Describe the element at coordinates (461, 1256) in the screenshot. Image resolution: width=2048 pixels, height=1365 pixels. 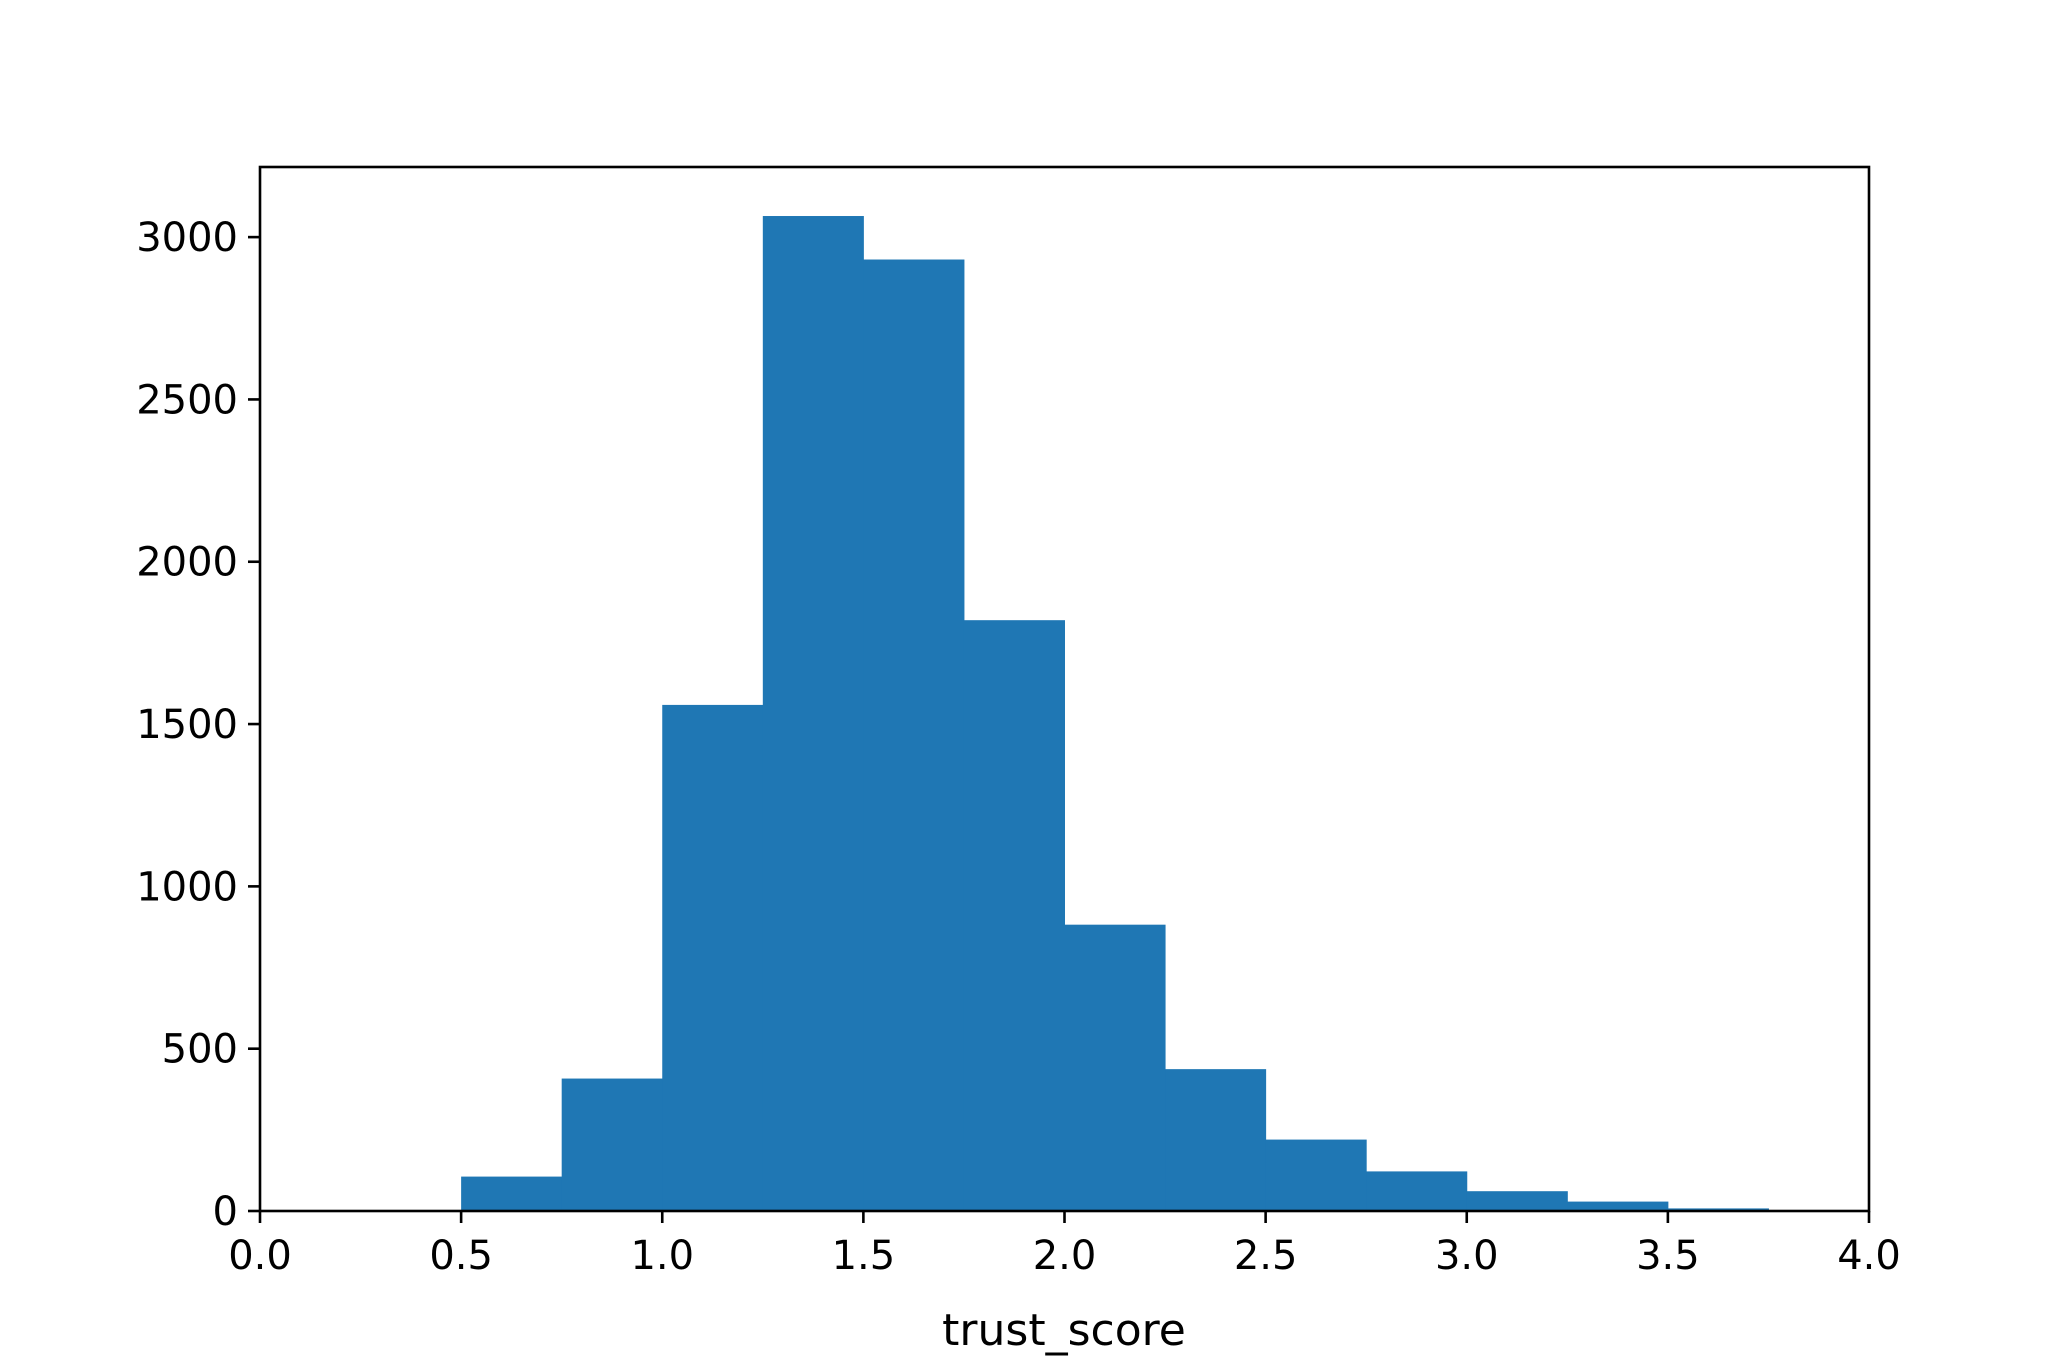
I see `x-tick-label: 0.5` at that location.